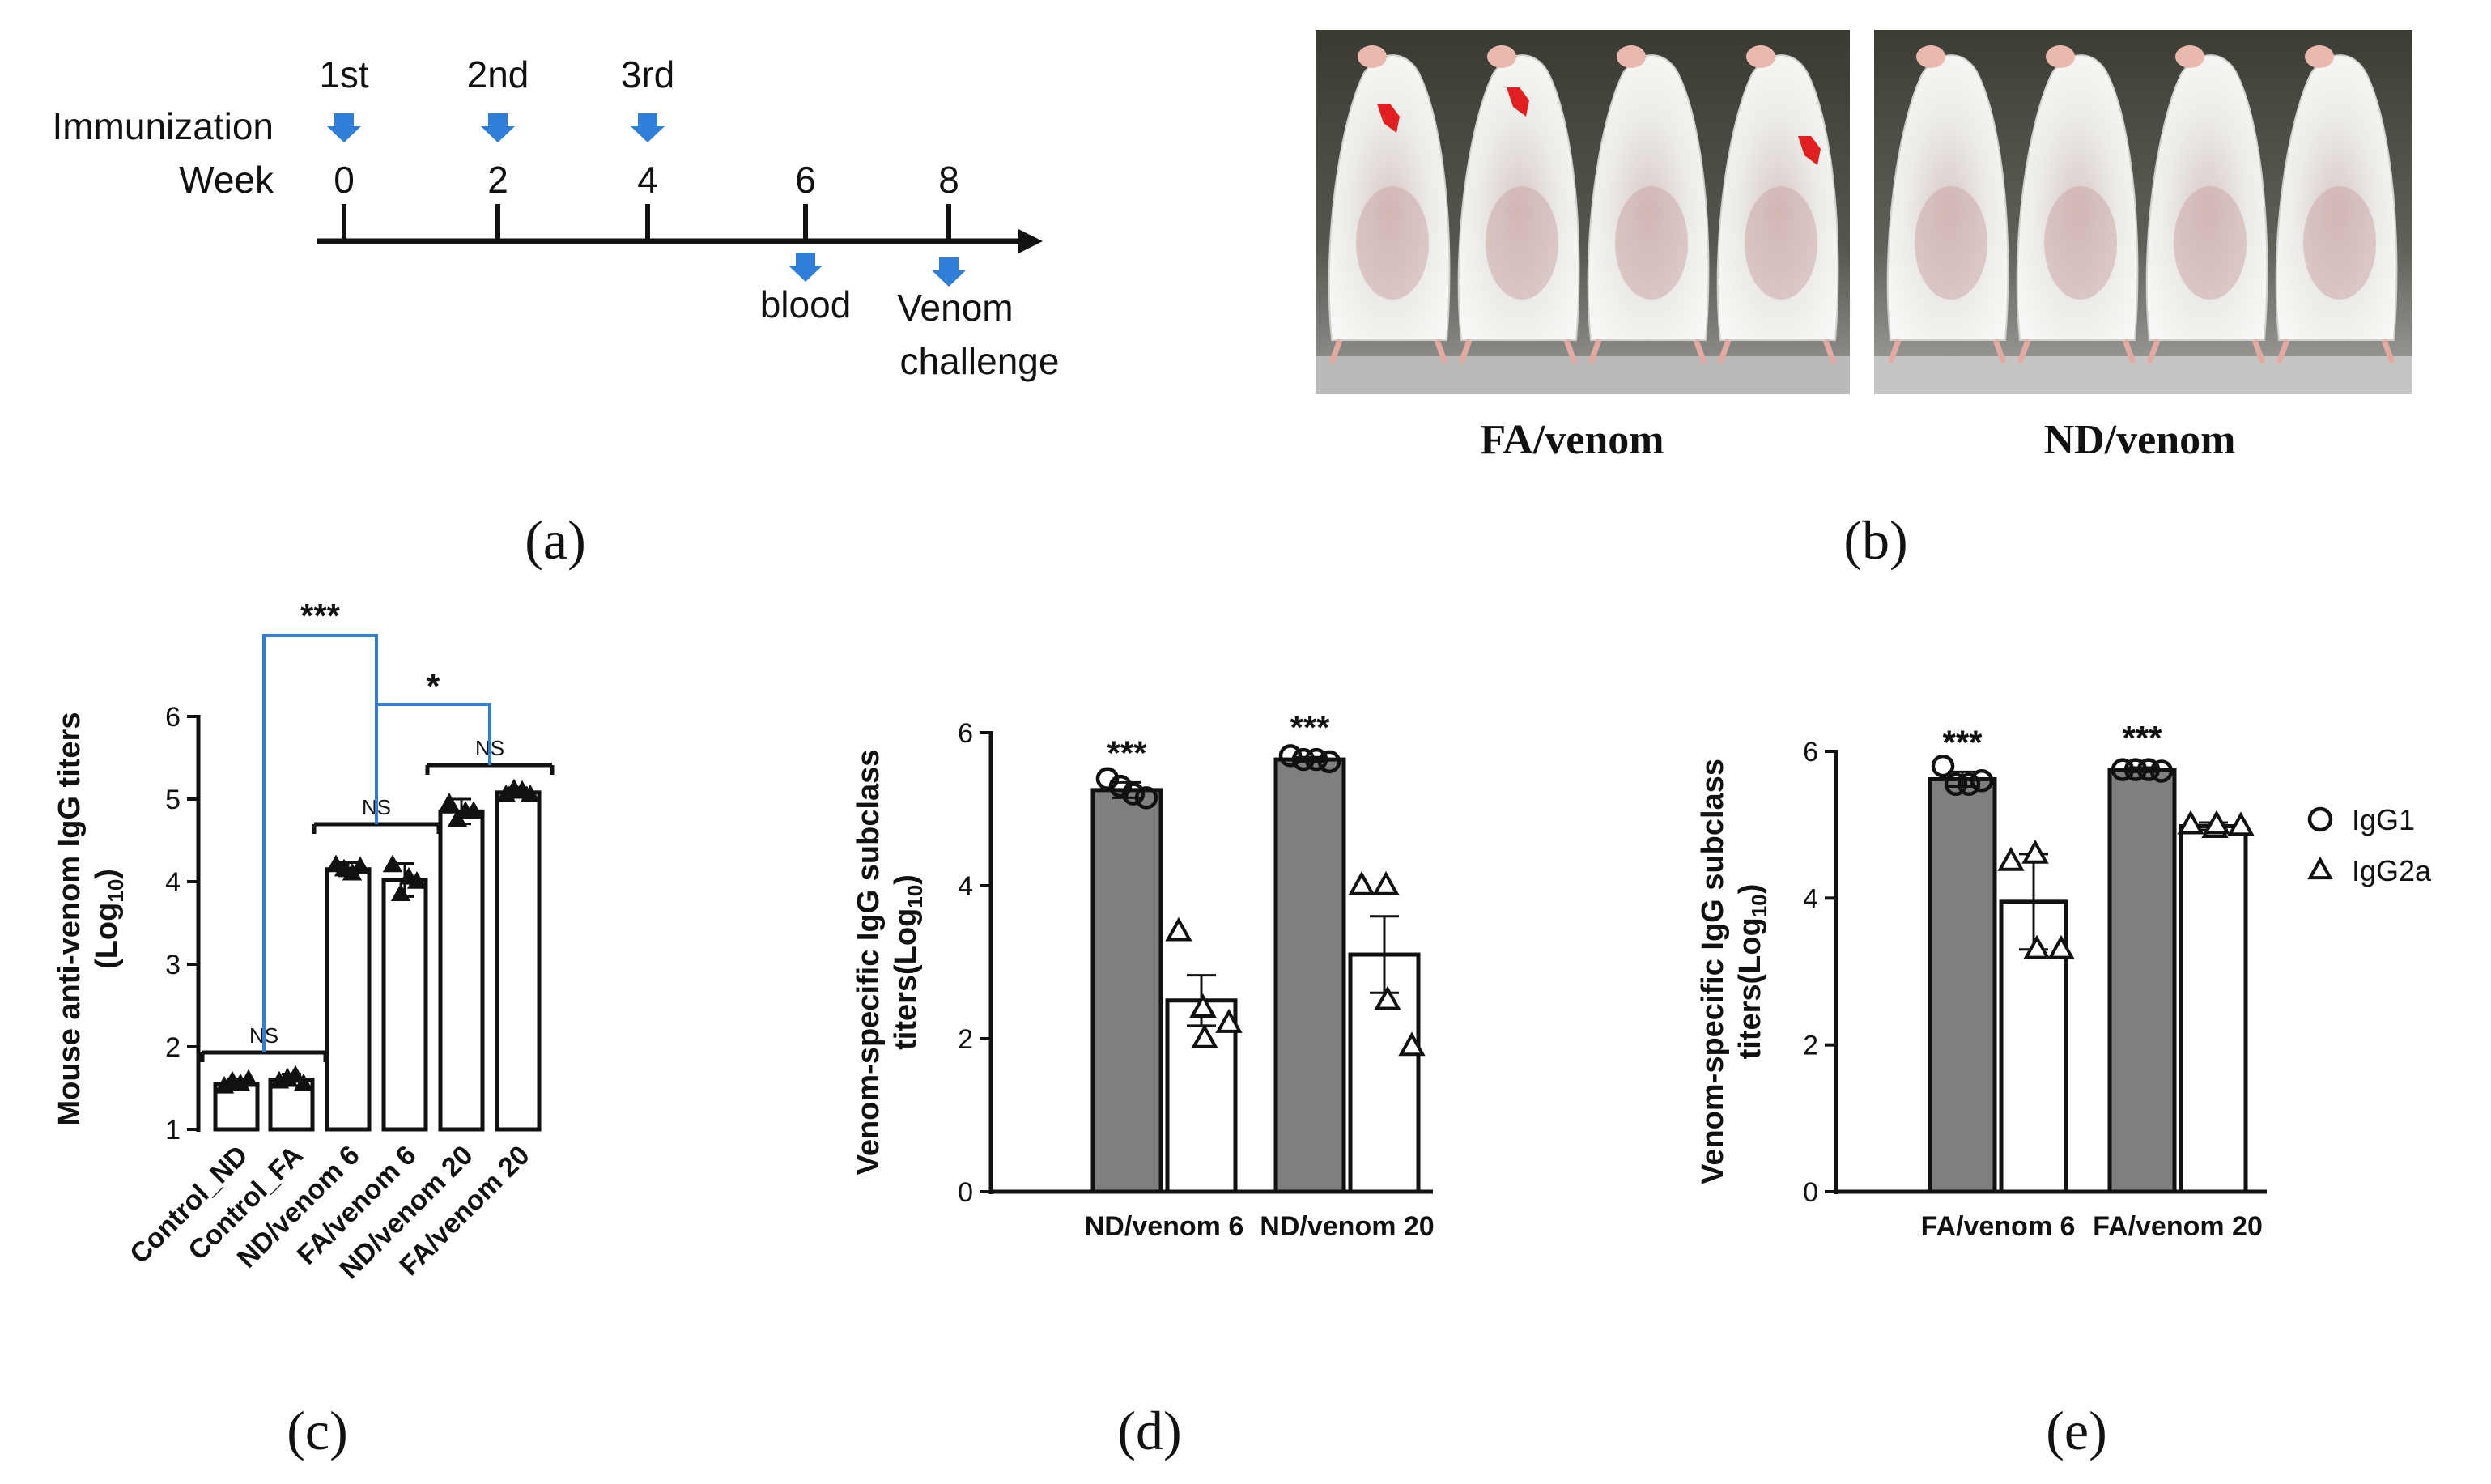 The image size is (2491, 1484). What do you see at coordinates (948, 180) in the screenshot?
I see `week-8-label: 8` at bounding box center [948, 180].